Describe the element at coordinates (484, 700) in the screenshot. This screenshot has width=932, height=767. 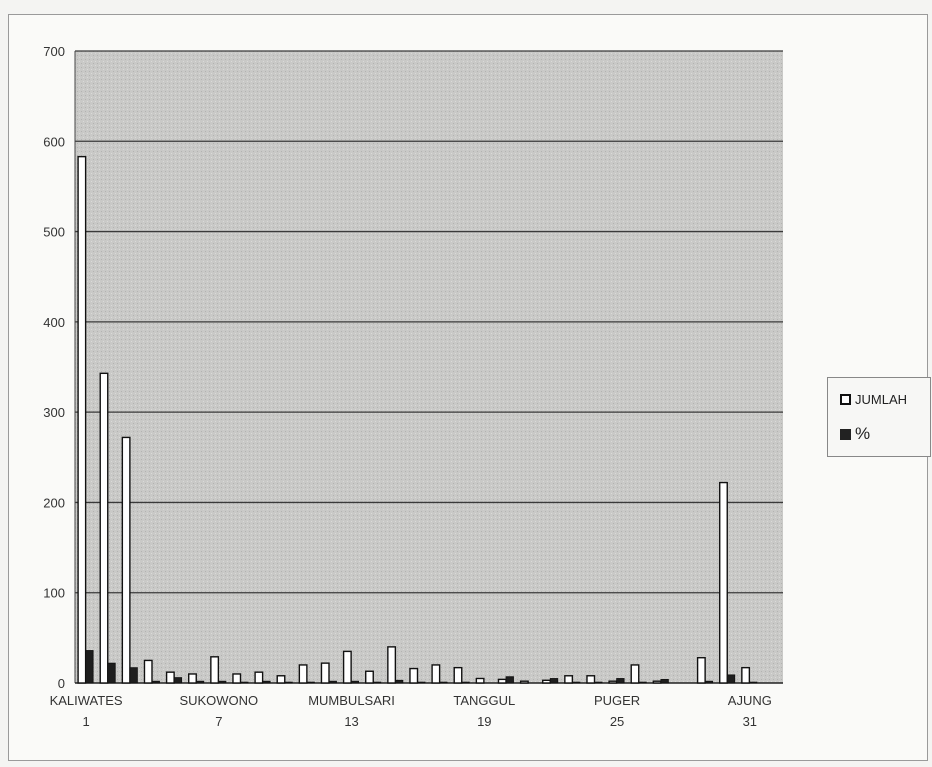
I see `x-label-name-19: TANGGUL` at that location.